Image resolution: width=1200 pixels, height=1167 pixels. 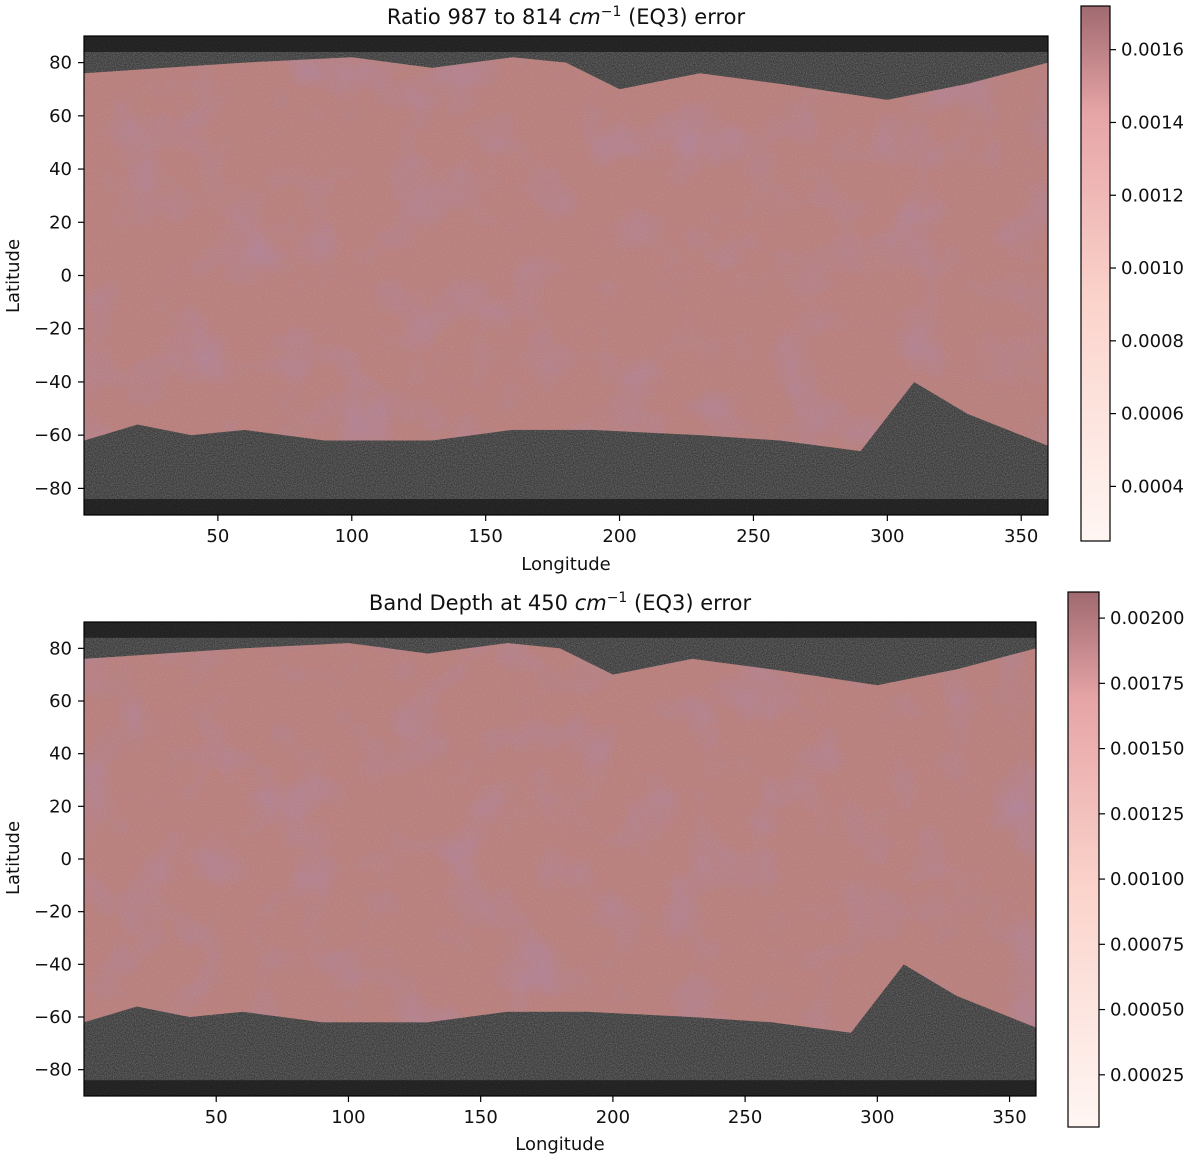 I want to click on colorbar-tick-label: 0.0016, so click(x=1152, y=50).